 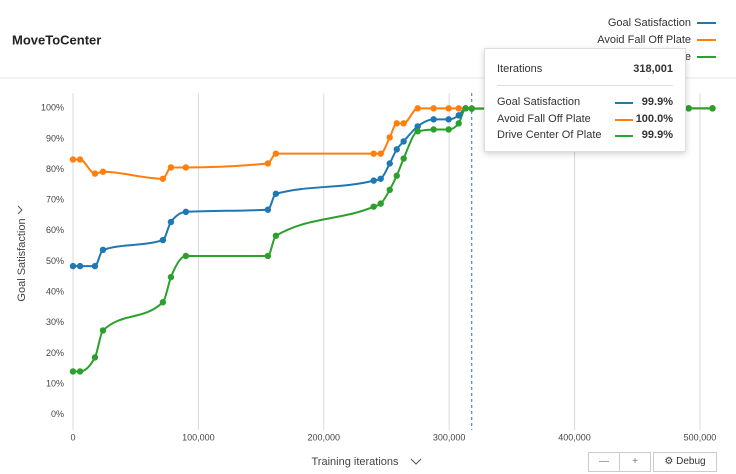 What do you see at coordinates (416, 461) in the screenshot?
I see `x-label-chevron` at bounding box center [416, 461].